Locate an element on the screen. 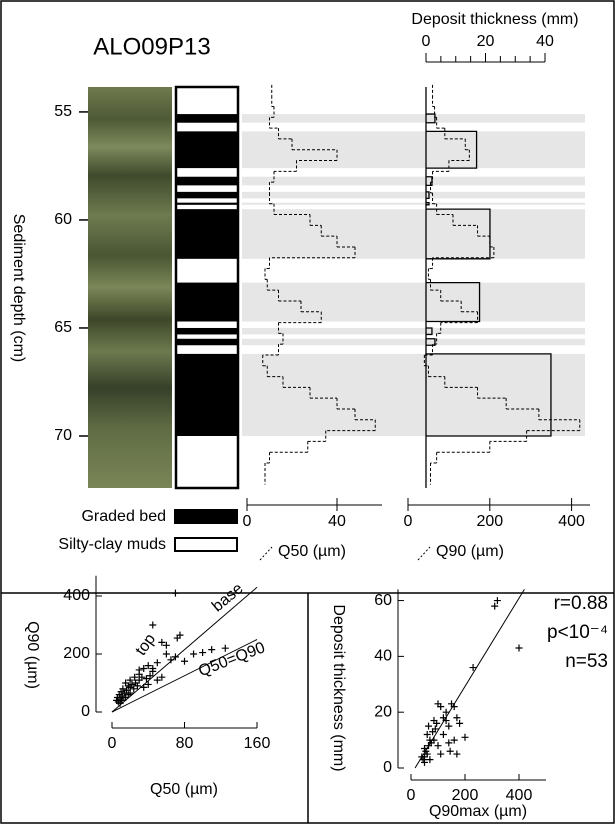  line-label: base is located at coordinates (228, 597).